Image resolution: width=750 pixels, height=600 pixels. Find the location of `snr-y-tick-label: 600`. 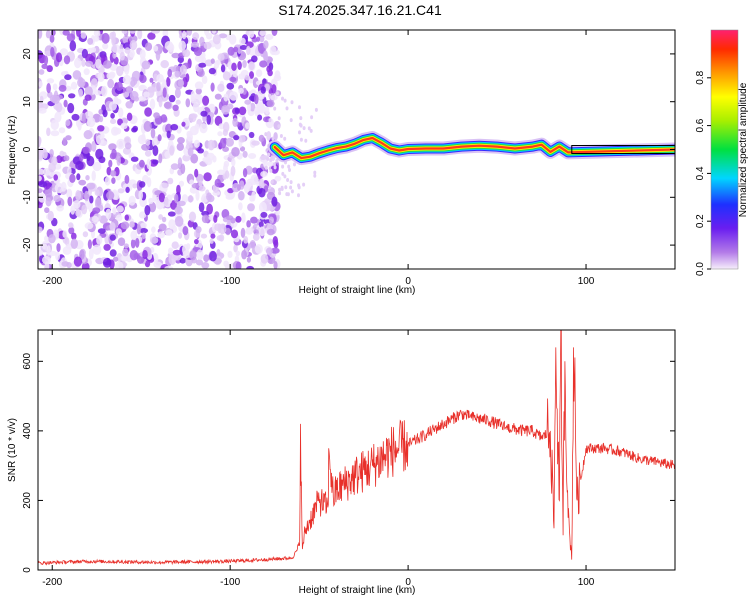

snr-y-tick-label: 600 is located at coordinates (27, 361).